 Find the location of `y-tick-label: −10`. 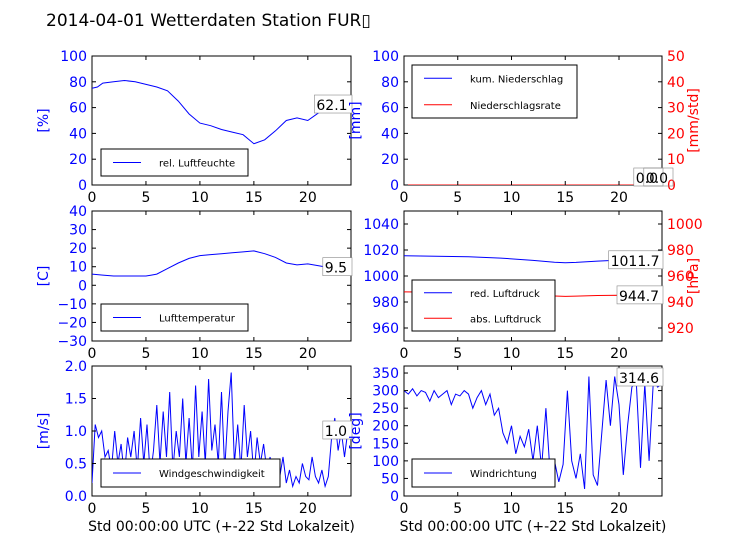

y-tick-label: −10 is located at coordinates (72, 305).